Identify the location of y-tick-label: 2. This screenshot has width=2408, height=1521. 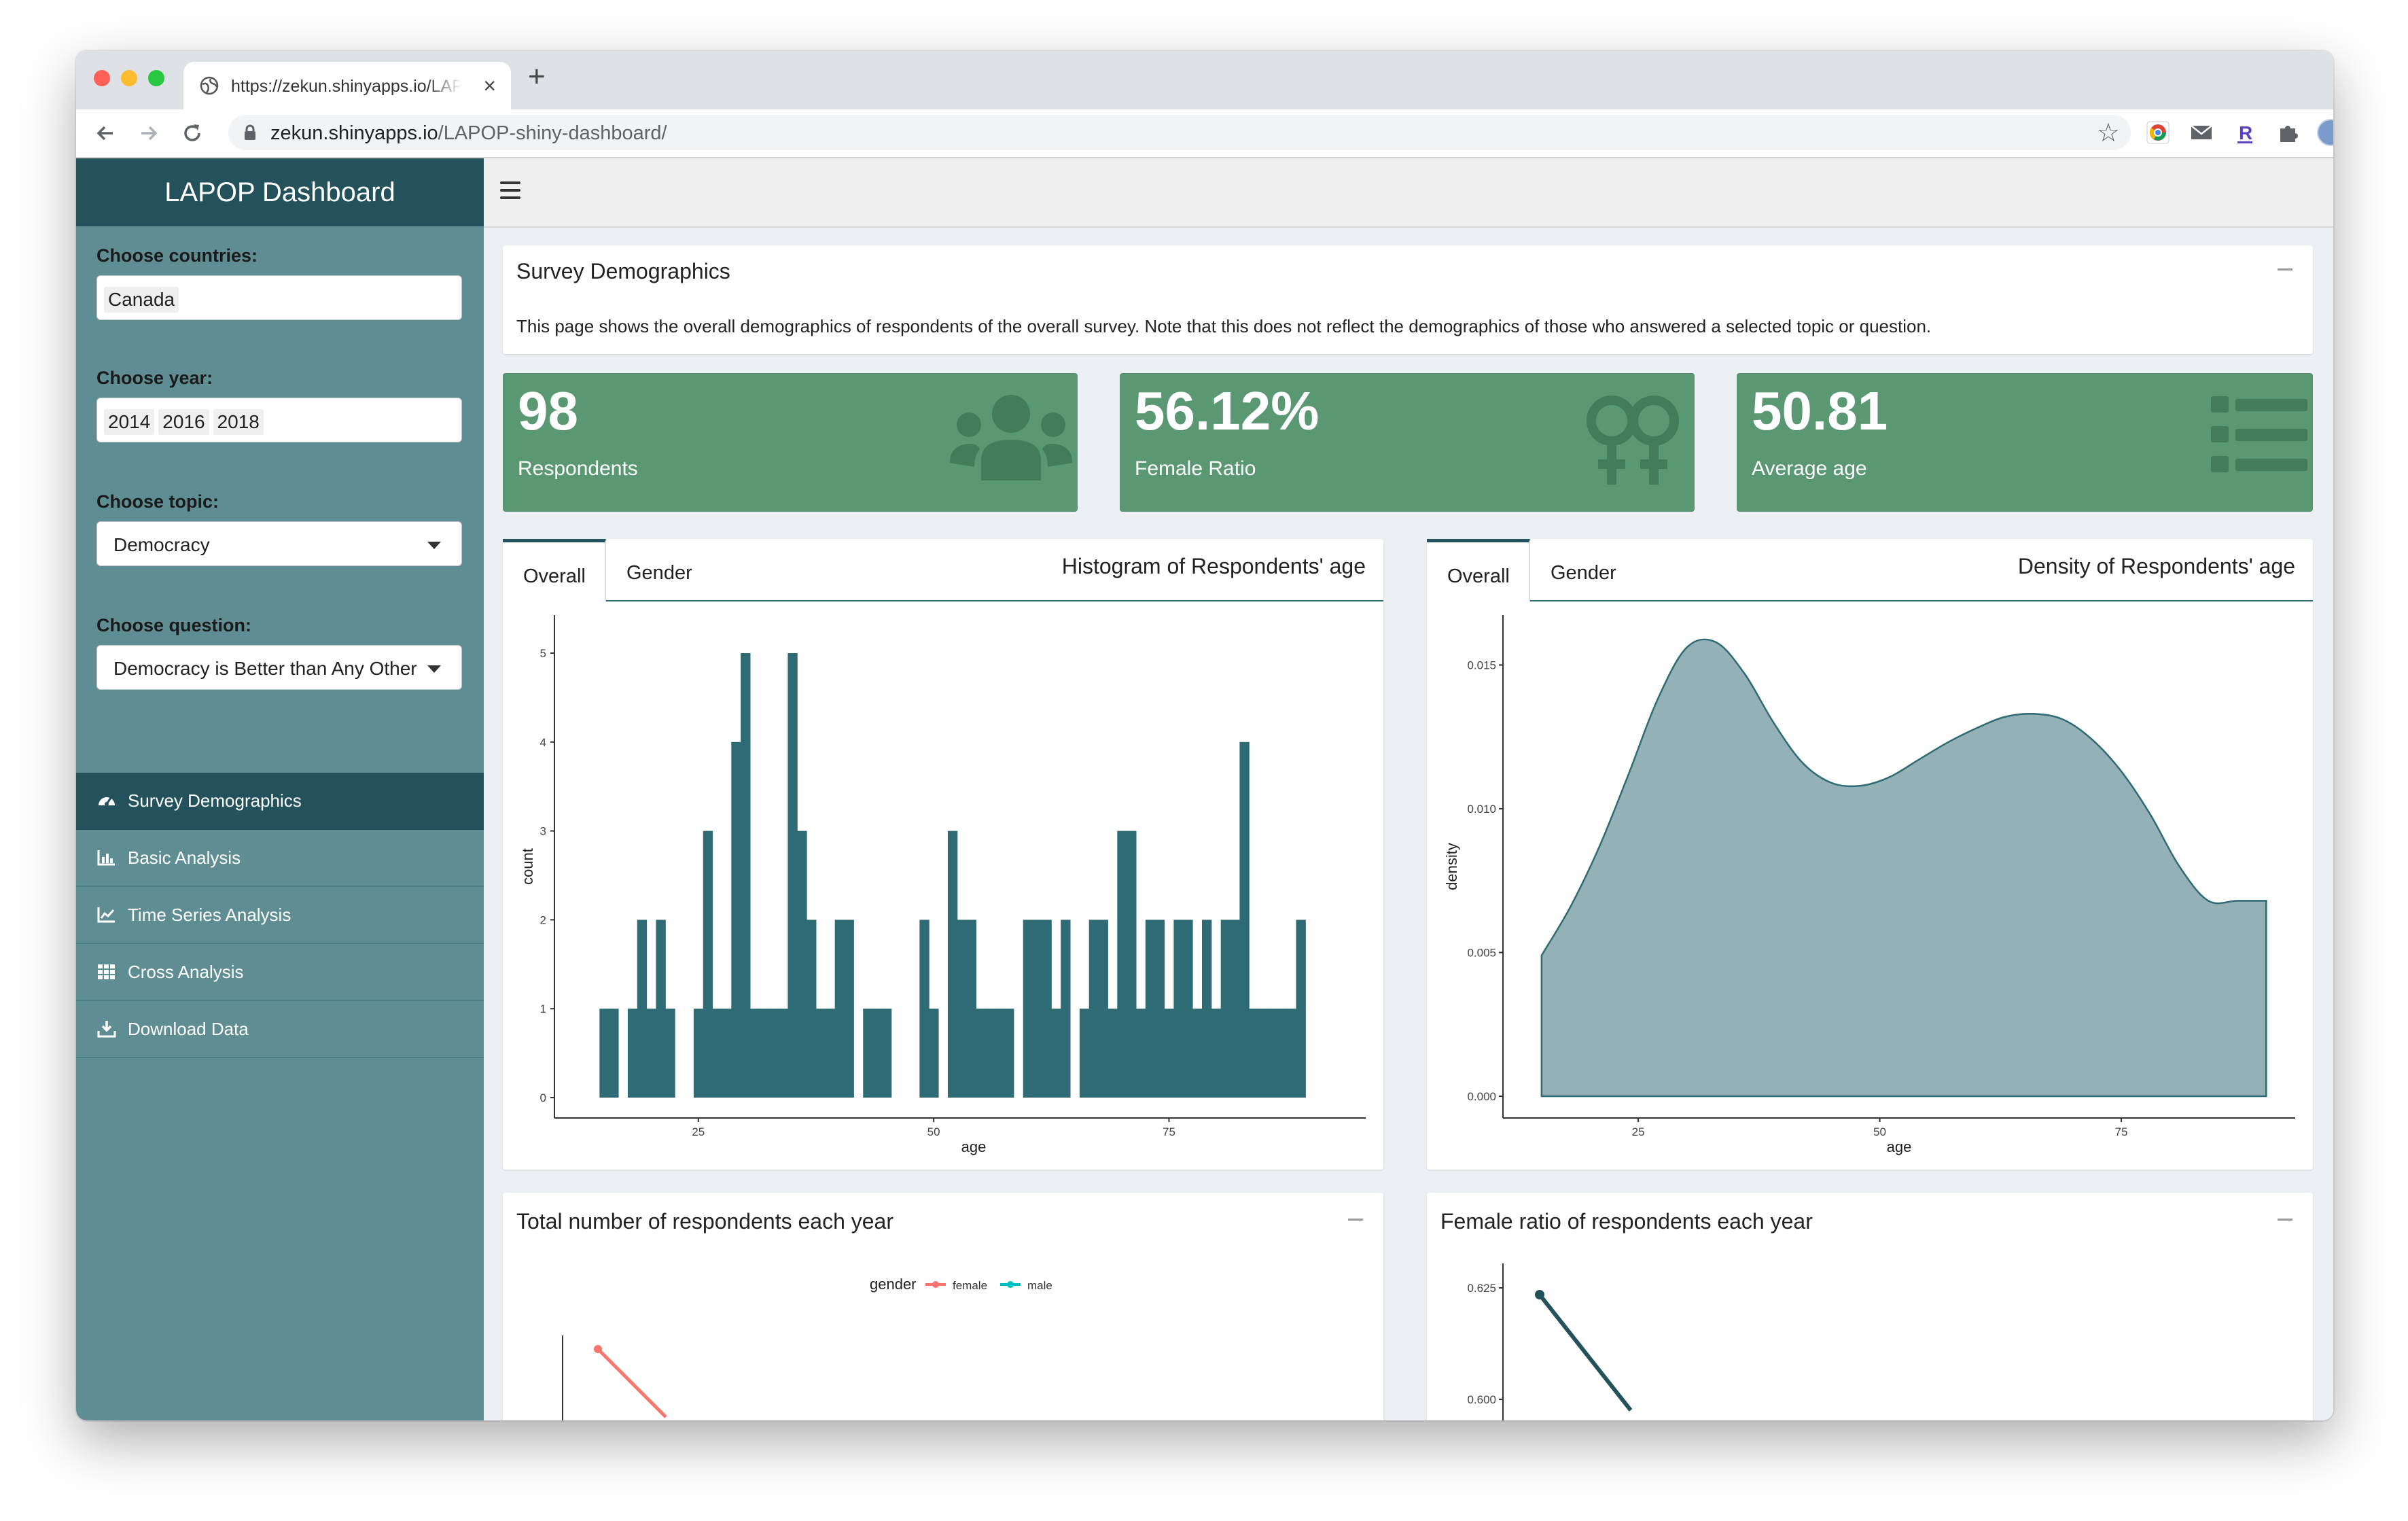
(543, 919).